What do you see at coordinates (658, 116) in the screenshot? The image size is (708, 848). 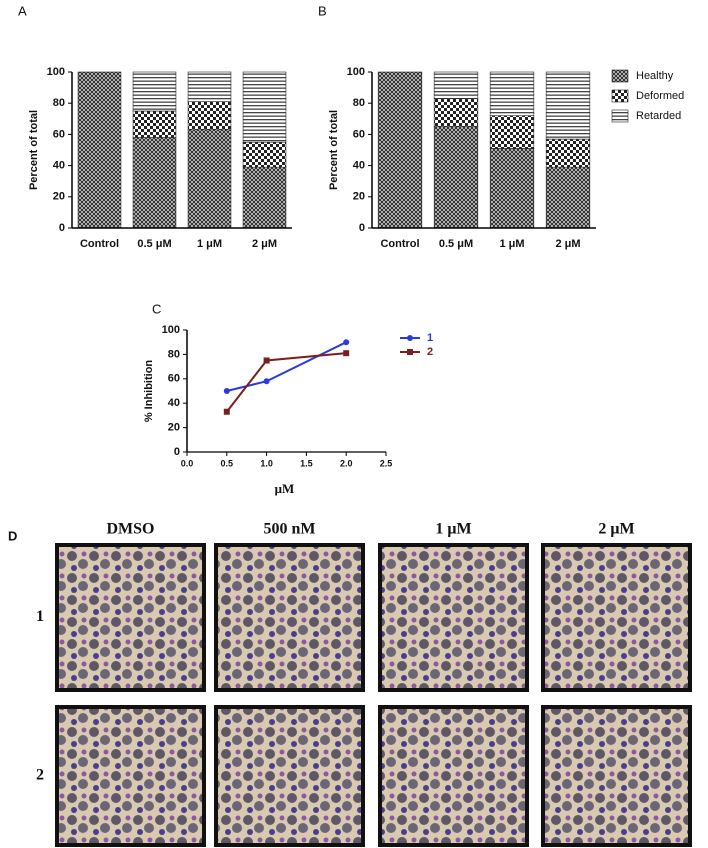 I see `legend-label: Retarded` at bounding box center [658, 116].